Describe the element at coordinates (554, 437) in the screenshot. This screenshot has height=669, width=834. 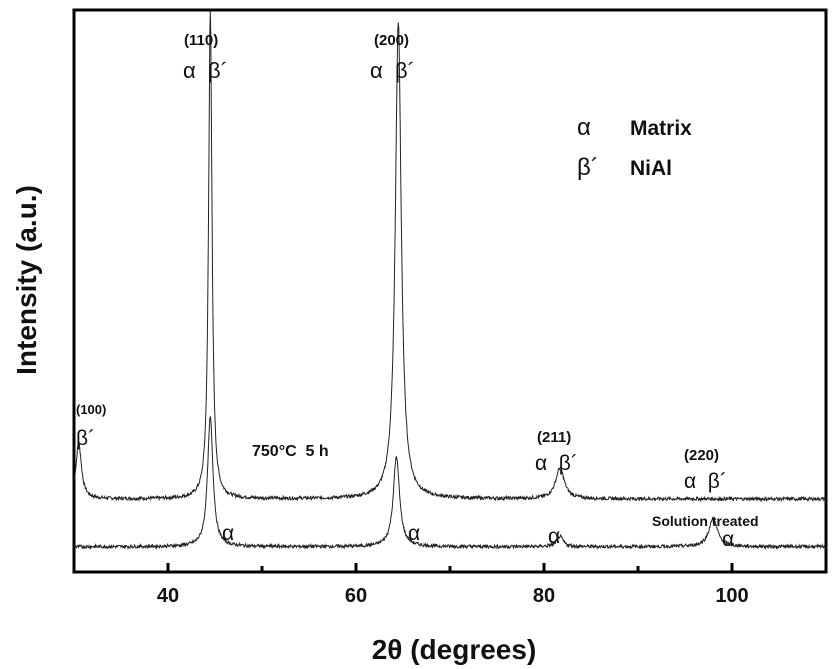
I see `annotation-hkl-211: (211)` at that location.